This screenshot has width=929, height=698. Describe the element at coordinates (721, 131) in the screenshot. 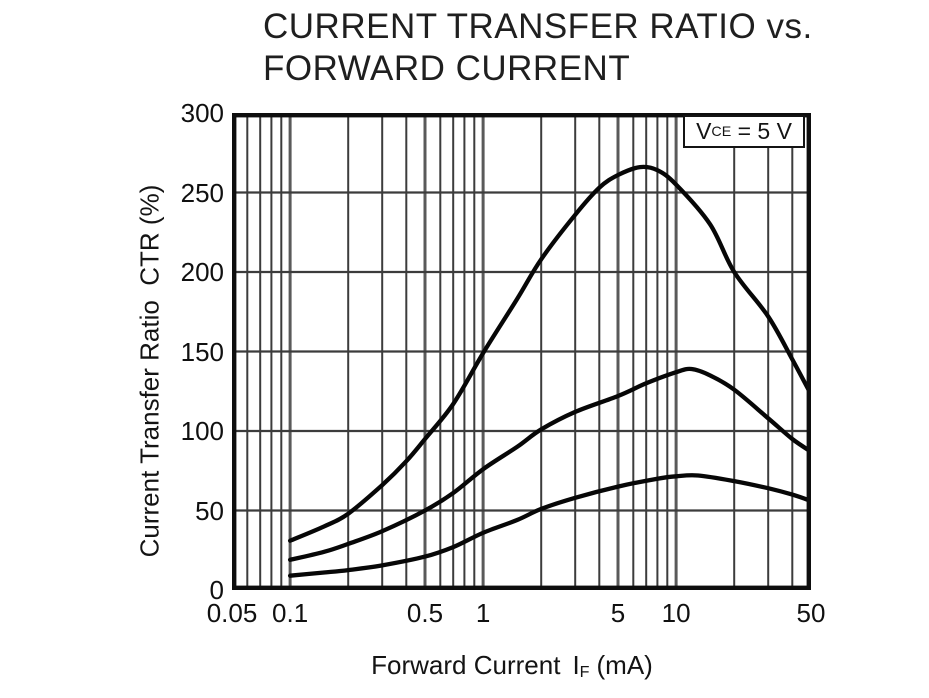

I see `vce-symbol-subscript: CE` at that location.